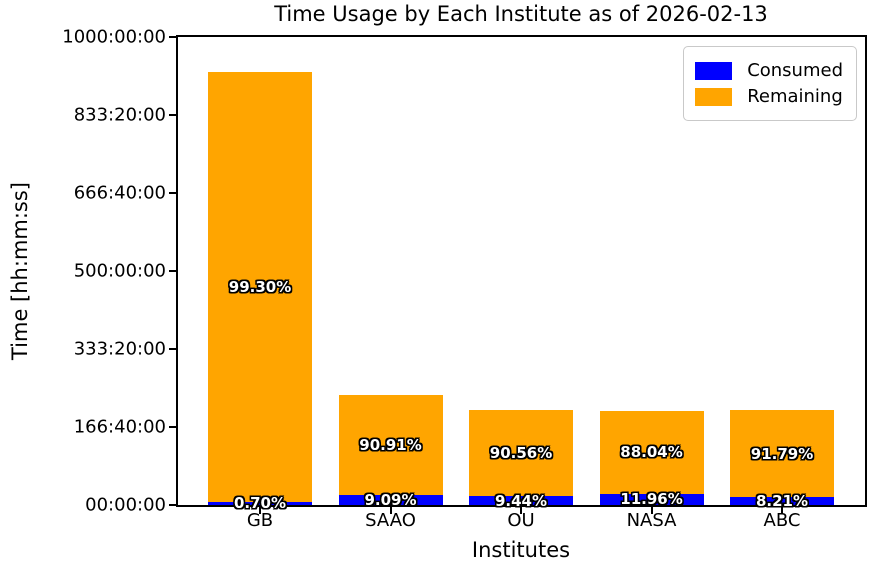  I want to click on y-tick-label: 666:40:00, so click(119, 193).